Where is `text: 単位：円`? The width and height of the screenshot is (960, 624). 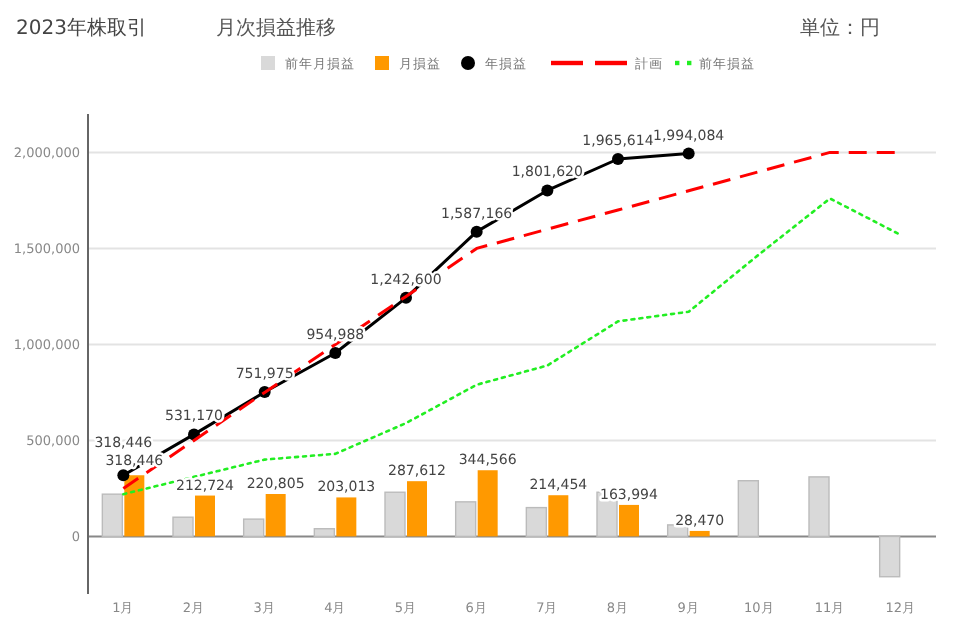 text: 単位：円 is located at coordinates (840, 28).